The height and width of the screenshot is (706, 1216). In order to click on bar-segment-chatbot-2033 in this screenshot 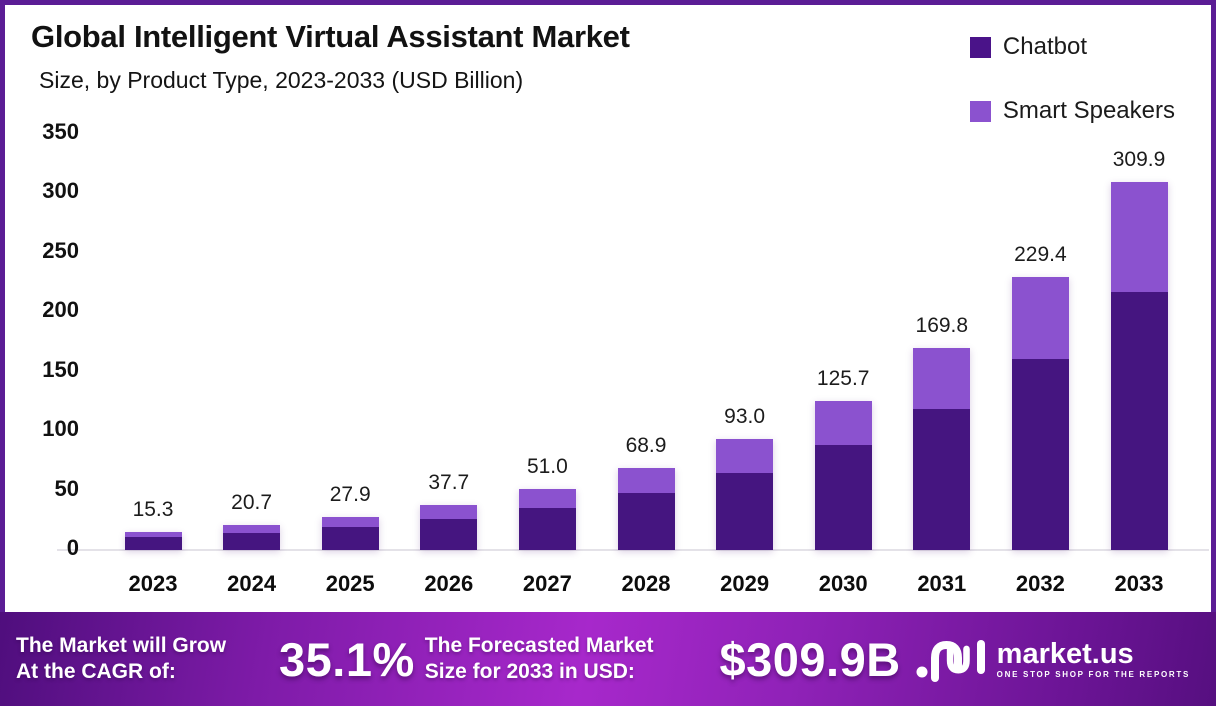, I will do `click(1139, 421)`.